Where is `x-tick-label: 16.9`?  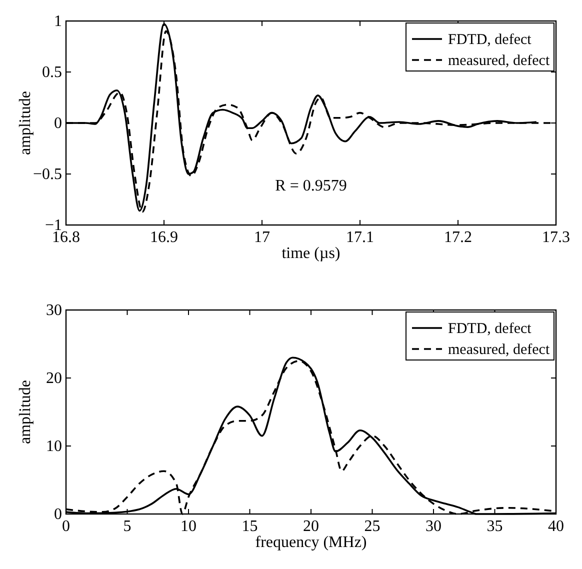 x-tick-label: 16.9 is located at coordinates (164, 237).